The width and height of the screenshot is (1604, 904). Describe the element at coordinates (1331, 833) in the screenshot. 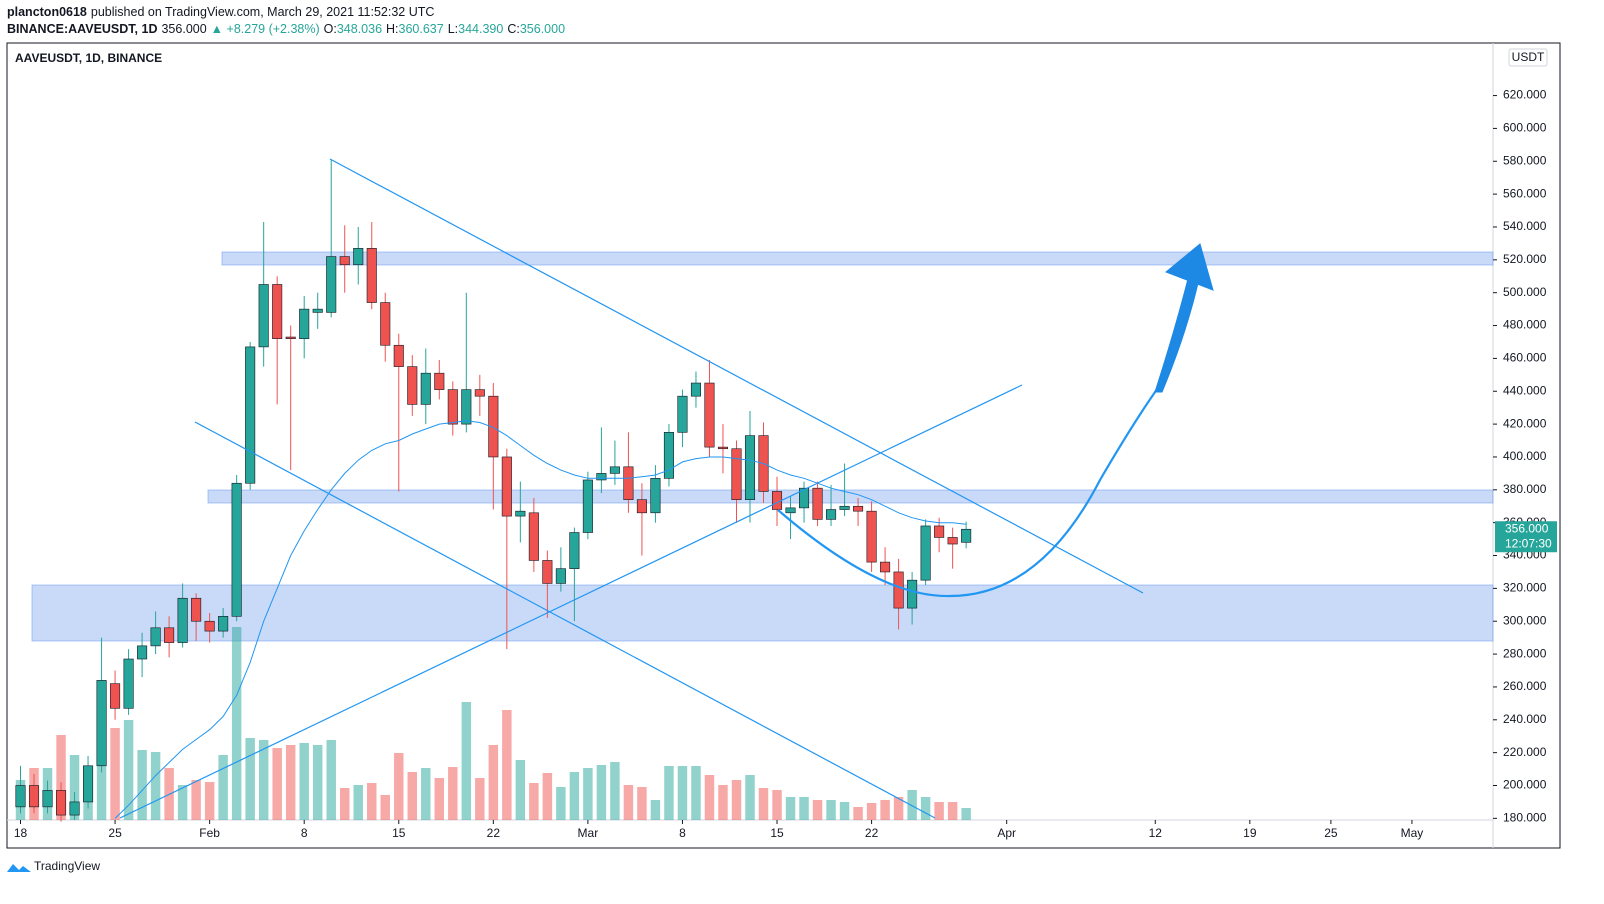

I see `x-tick-label: 25` at that location.